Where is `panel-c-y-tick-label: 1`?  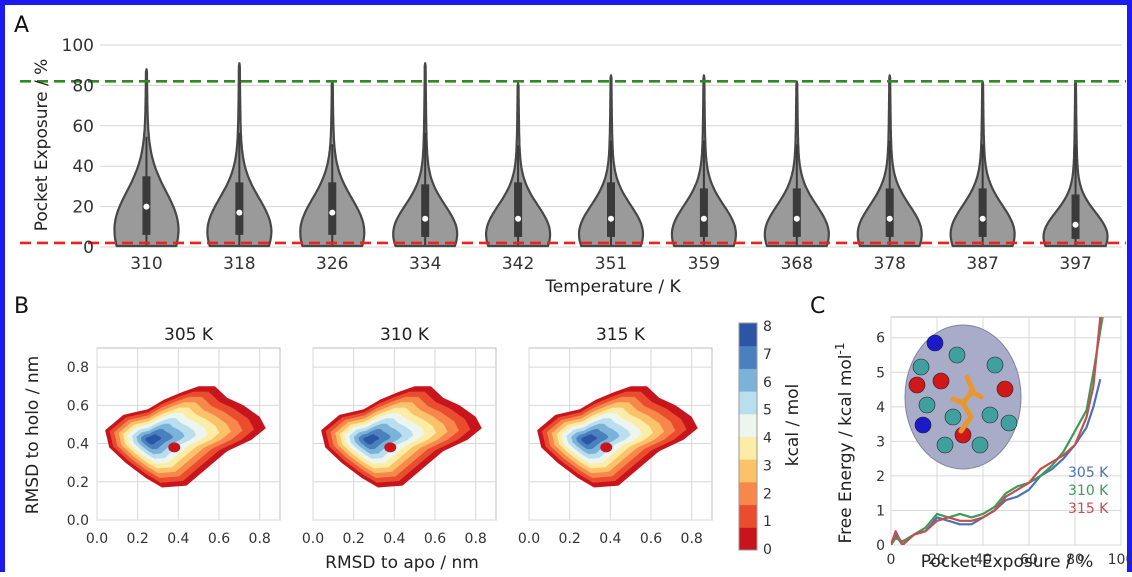 panel-c-y-tick-label: 1 is located at coordinates (880, 511).